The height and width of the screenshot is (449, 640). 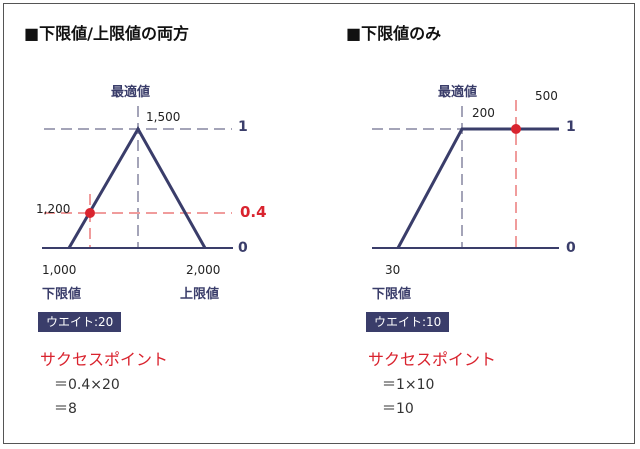 What do you see at coordinates (571, 248) in the screenshot?
I see `right-y-zero: 0` at bounding box center [571, 248].